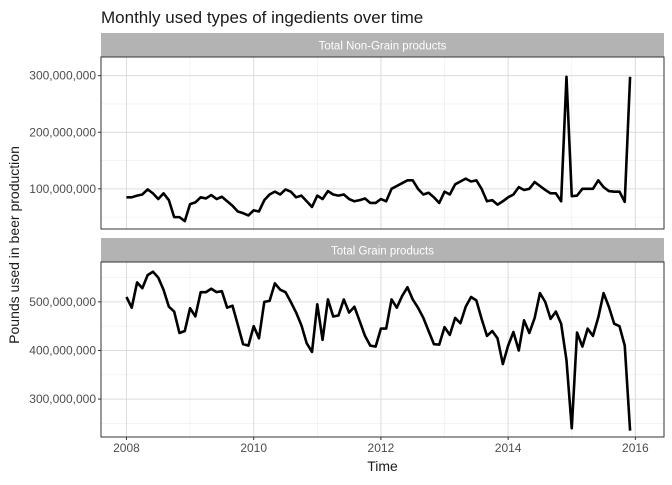  I want to click on x-tick-label: 2010, so click(253, 448).